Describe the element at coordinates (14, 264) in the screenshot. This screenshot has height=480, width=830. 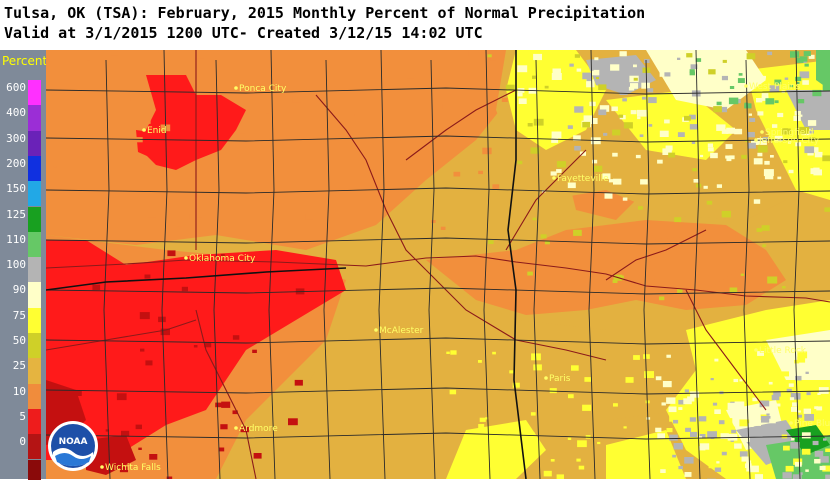
I see `legend-tick-label: 100` at that location.